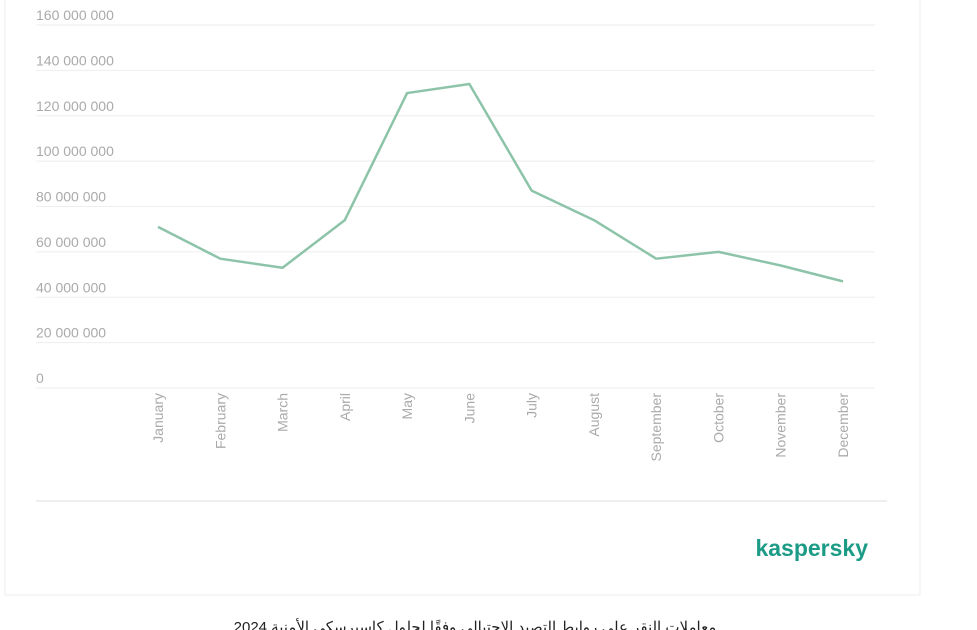 This screenshot has height=630, width=977. Describe the element at coordinates (594, 415) in the screenshot. I see `x-tick-label: August` at that location.